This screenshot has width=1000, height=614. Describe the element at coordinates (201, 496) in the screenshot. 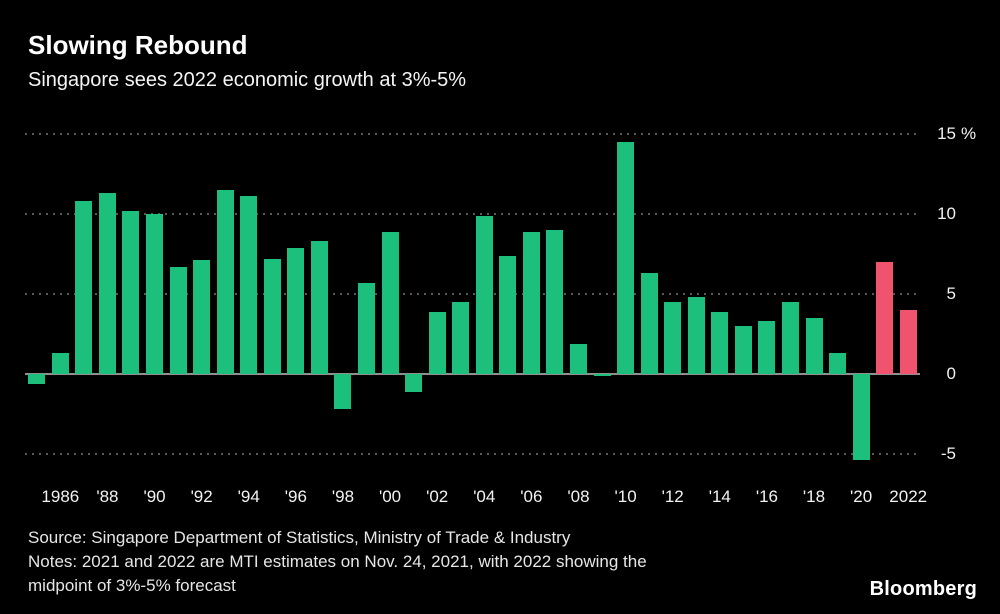

I see `x-axis-label-1992: '92` at that location.